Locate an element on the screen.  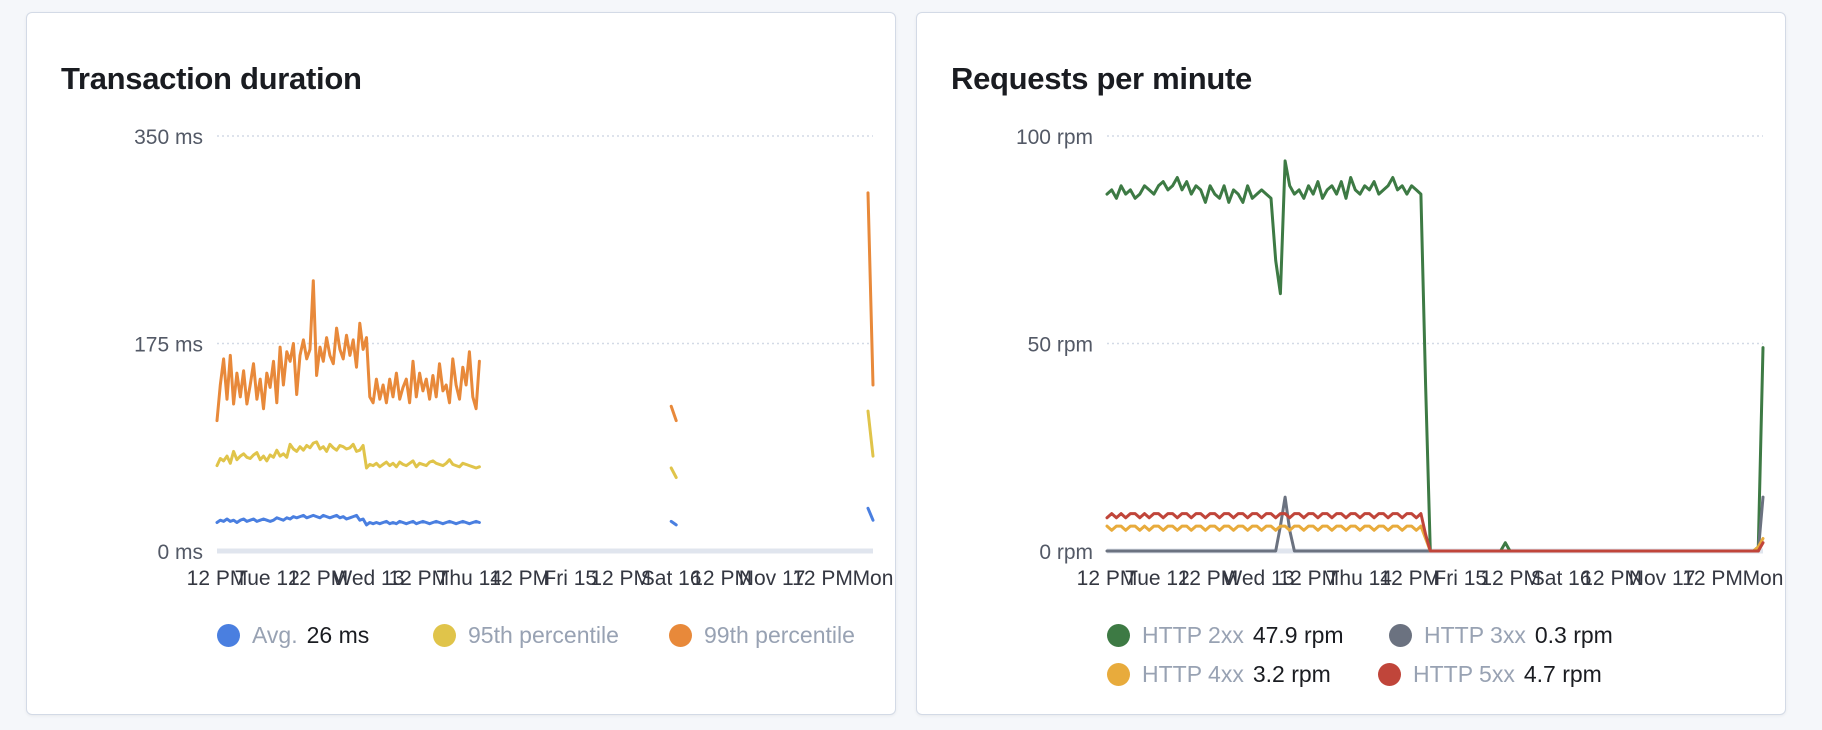
y-tick-label: 350 ms is located at coordinates (168, 137).